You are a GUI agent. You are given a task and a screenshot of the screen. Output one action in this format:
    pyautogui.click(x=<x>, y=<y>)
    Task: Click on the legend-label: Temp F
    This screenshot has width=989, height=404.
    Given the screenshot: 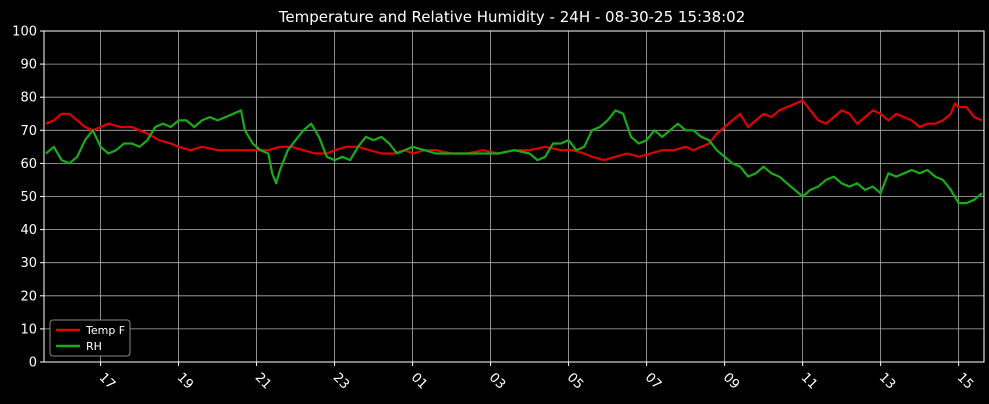 What is the action you would take?
    pyautogui.click(x=105, y=330)
    